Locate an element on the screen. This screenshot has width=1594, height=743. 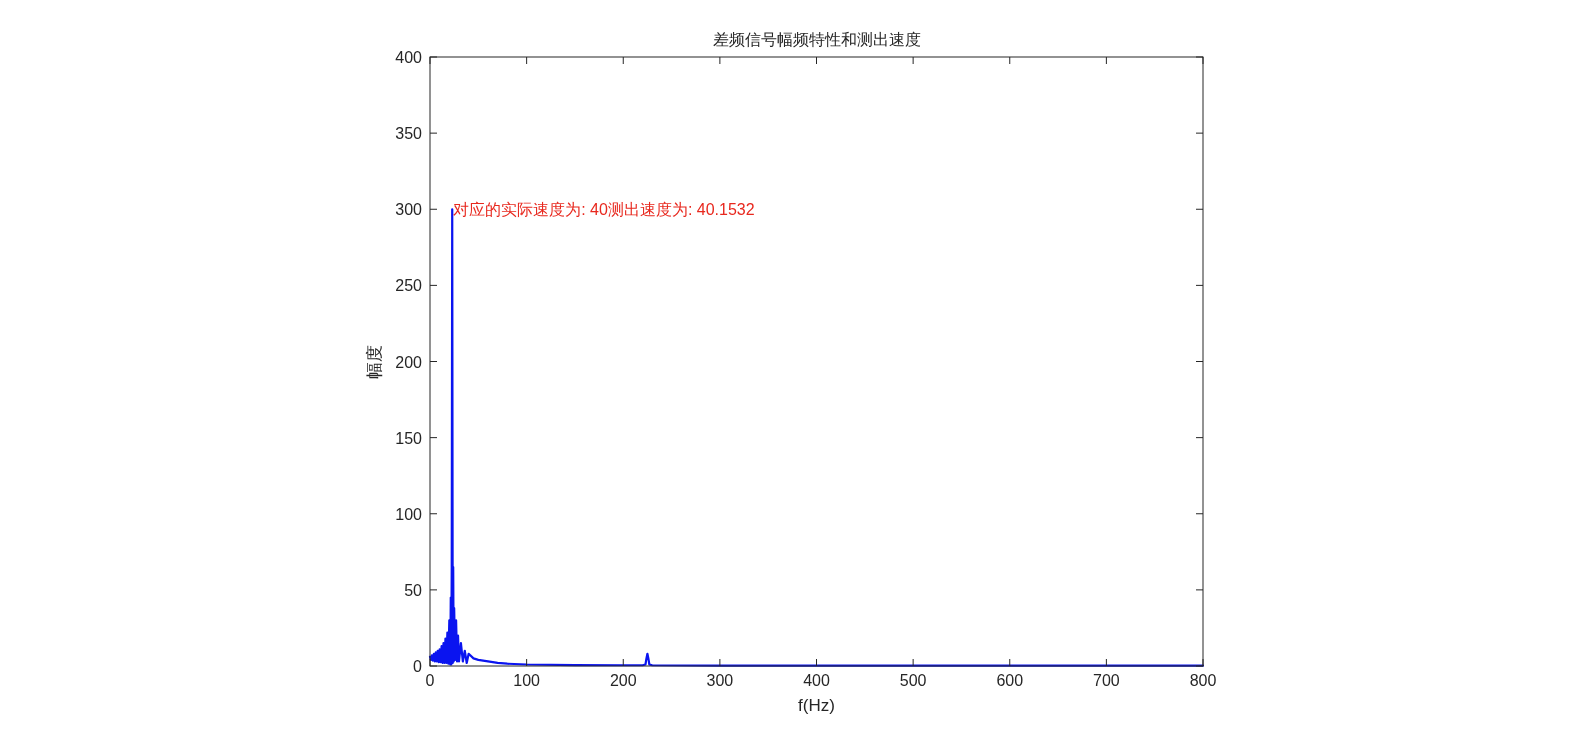
x-tick-label: 0 is located at coordinates (430, 680).